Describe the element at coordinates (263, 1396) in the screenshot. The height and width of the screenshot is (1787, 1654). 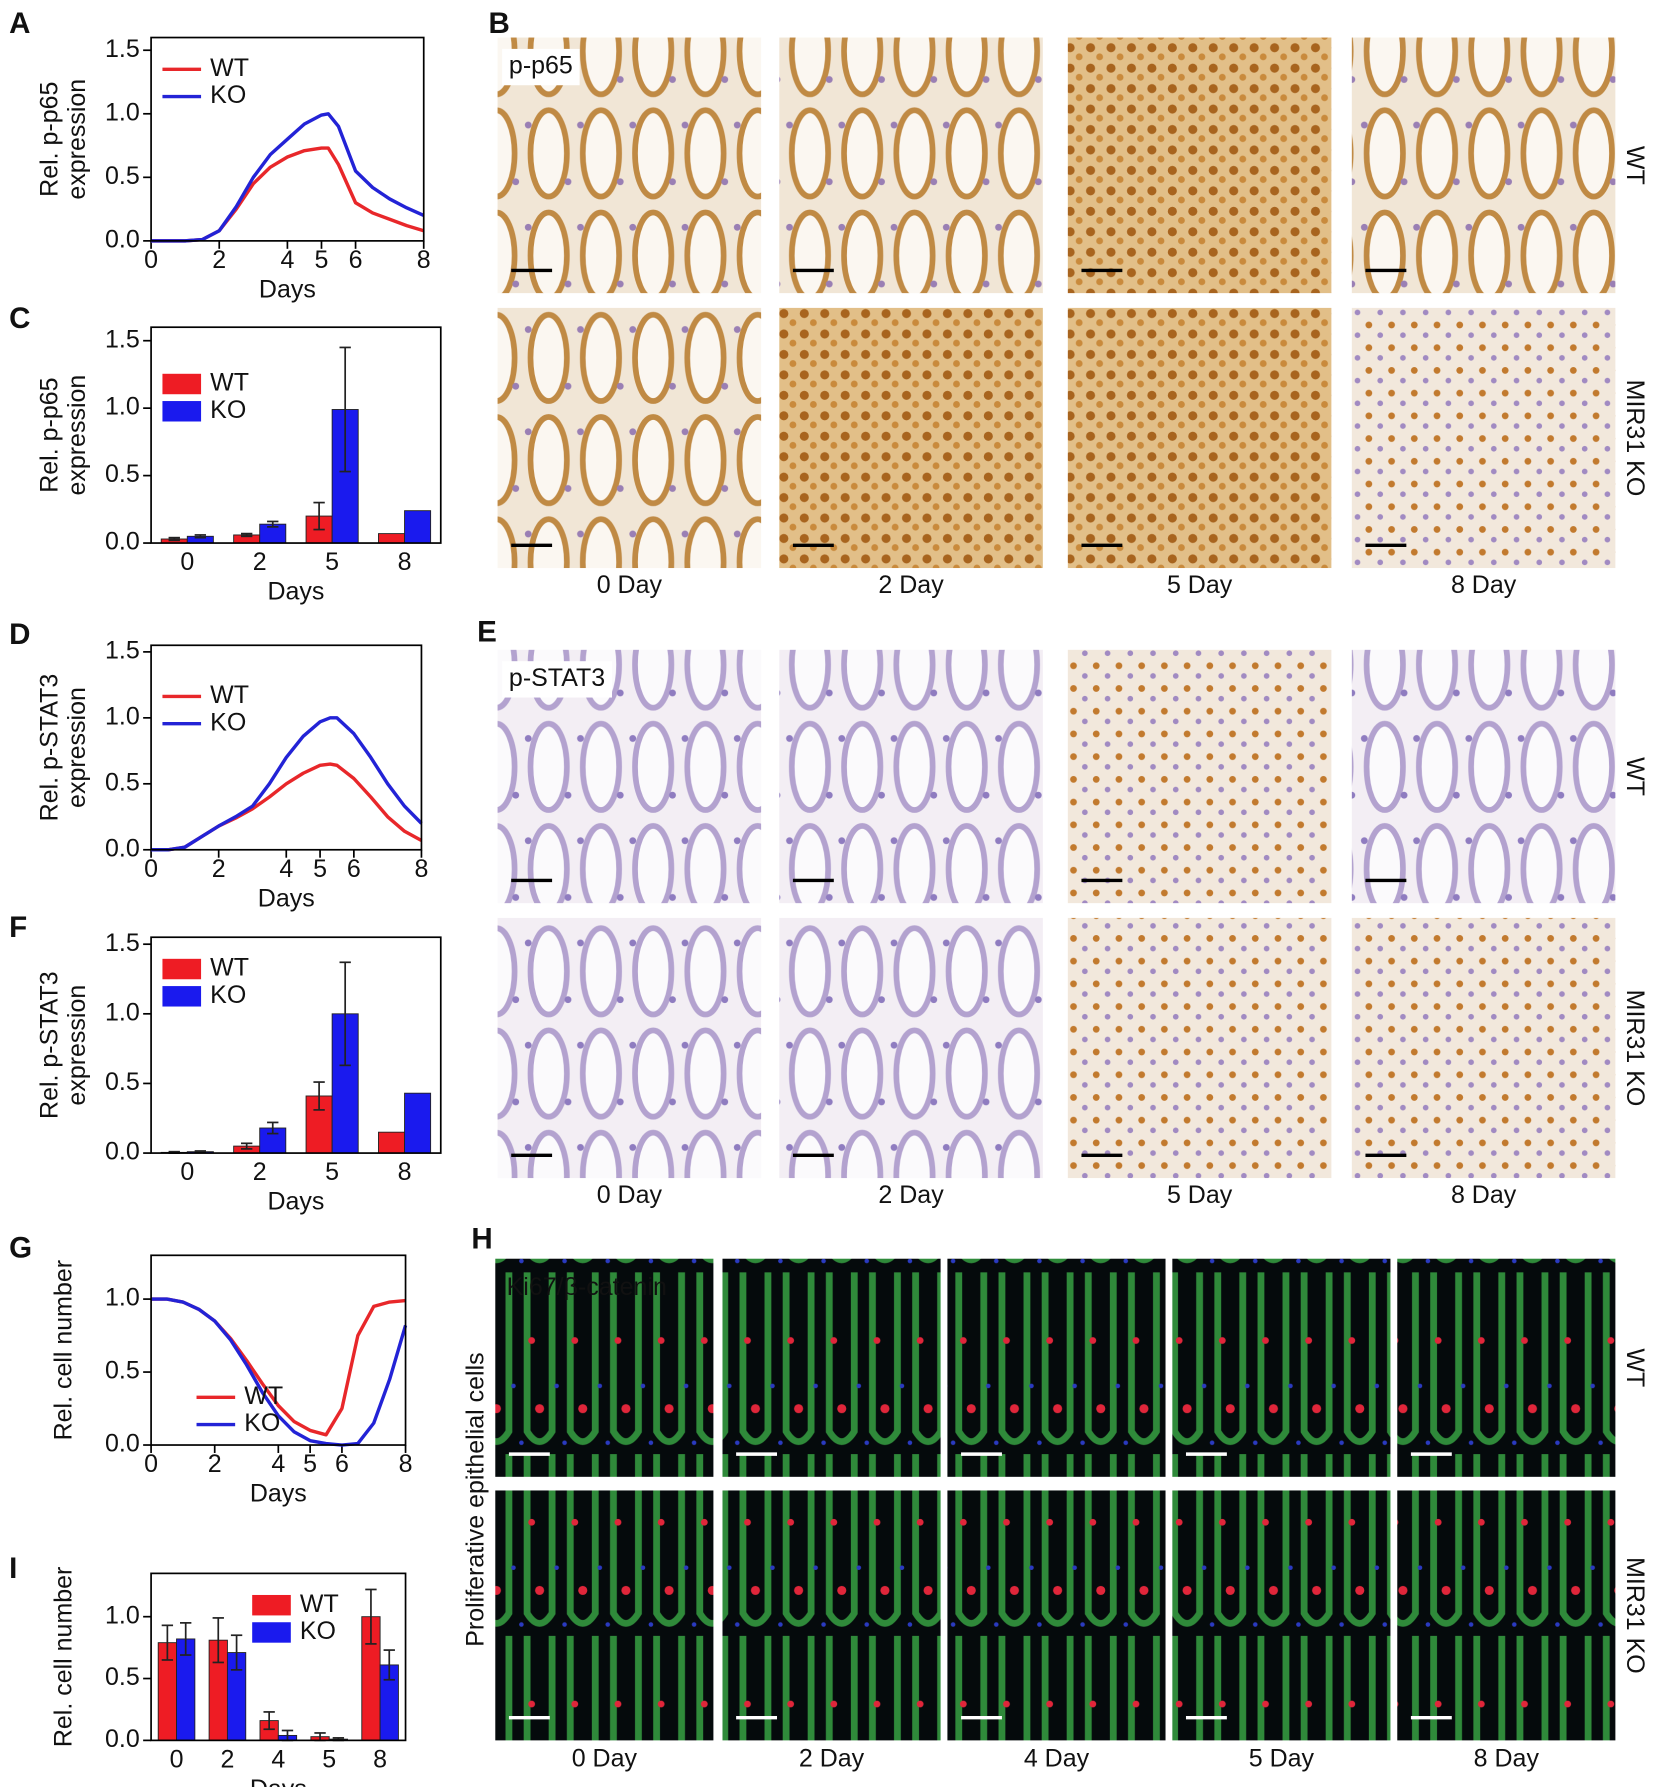
I see `legend-label: WT` at that location.